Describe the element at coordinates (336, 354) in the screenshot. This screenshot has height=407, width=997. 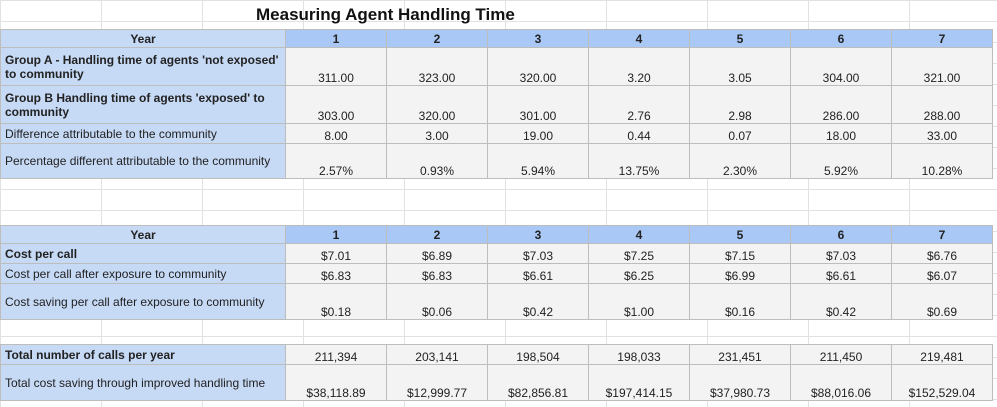
I see `value-cell: 211,394` at that location.